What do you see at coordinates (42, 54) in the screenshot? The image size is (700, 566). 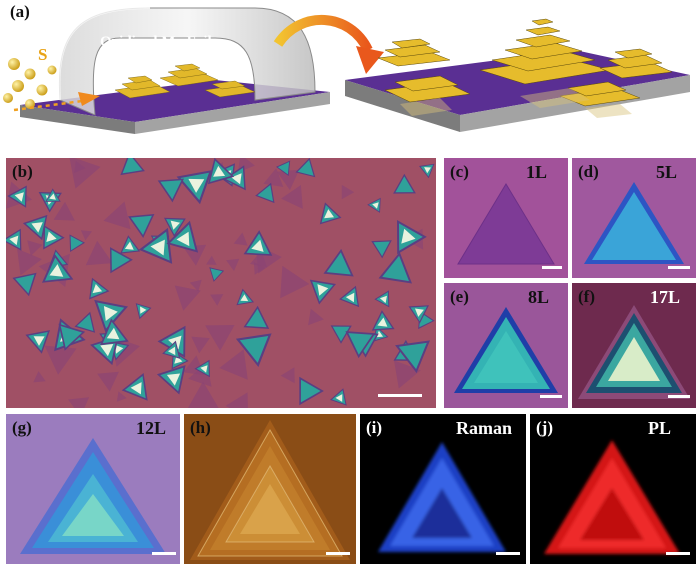 I see `sulfur-label: S` at bounding box center [42, 54].